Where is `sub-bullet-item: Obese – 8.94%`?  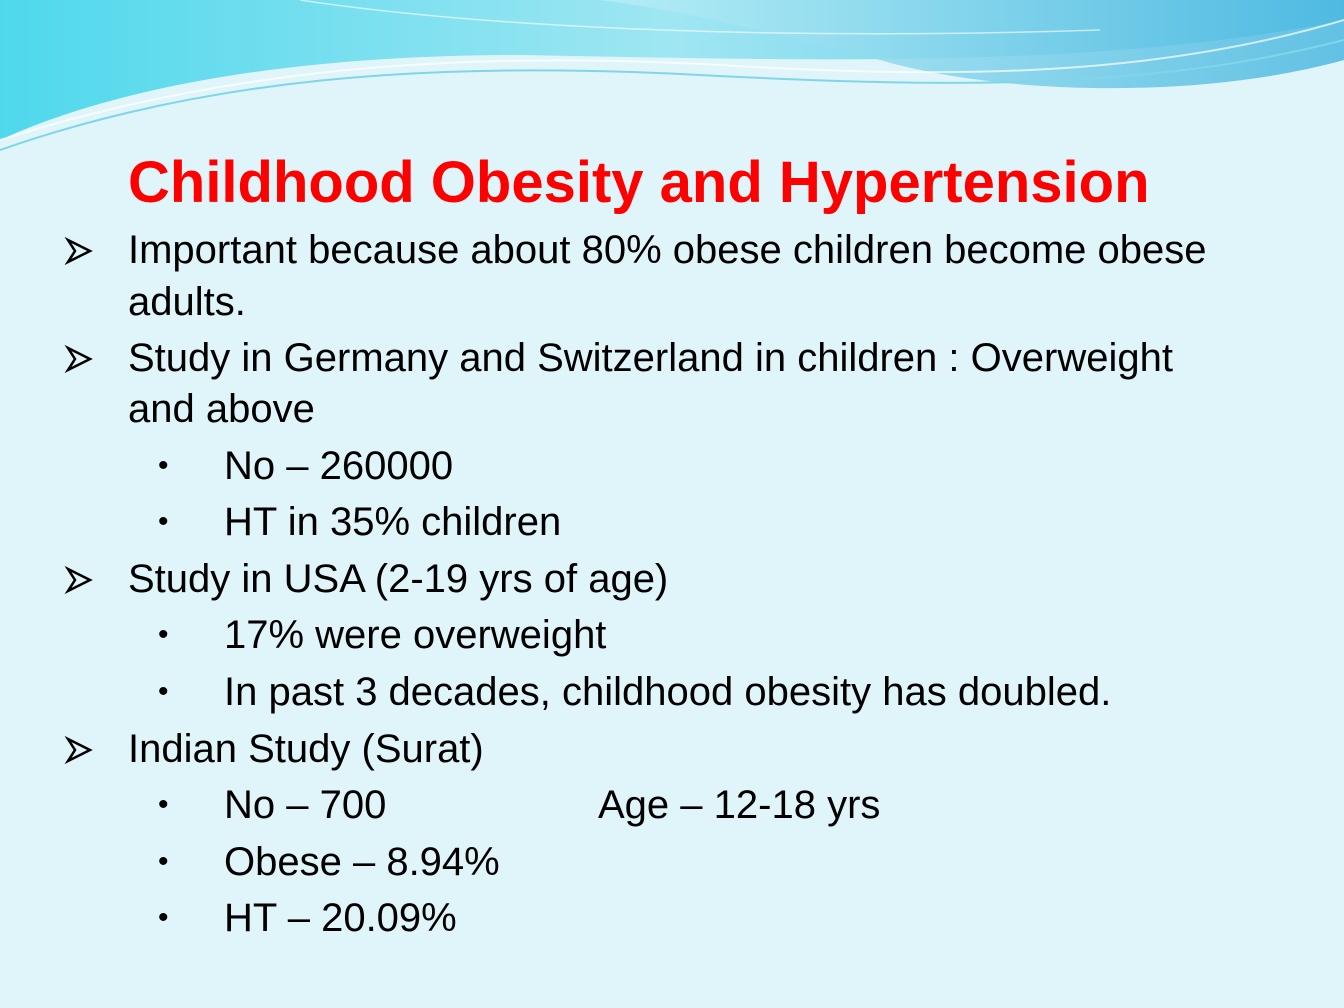 sub-bullet-item: Obese – 8.94% is located at coordinates (362, 862).